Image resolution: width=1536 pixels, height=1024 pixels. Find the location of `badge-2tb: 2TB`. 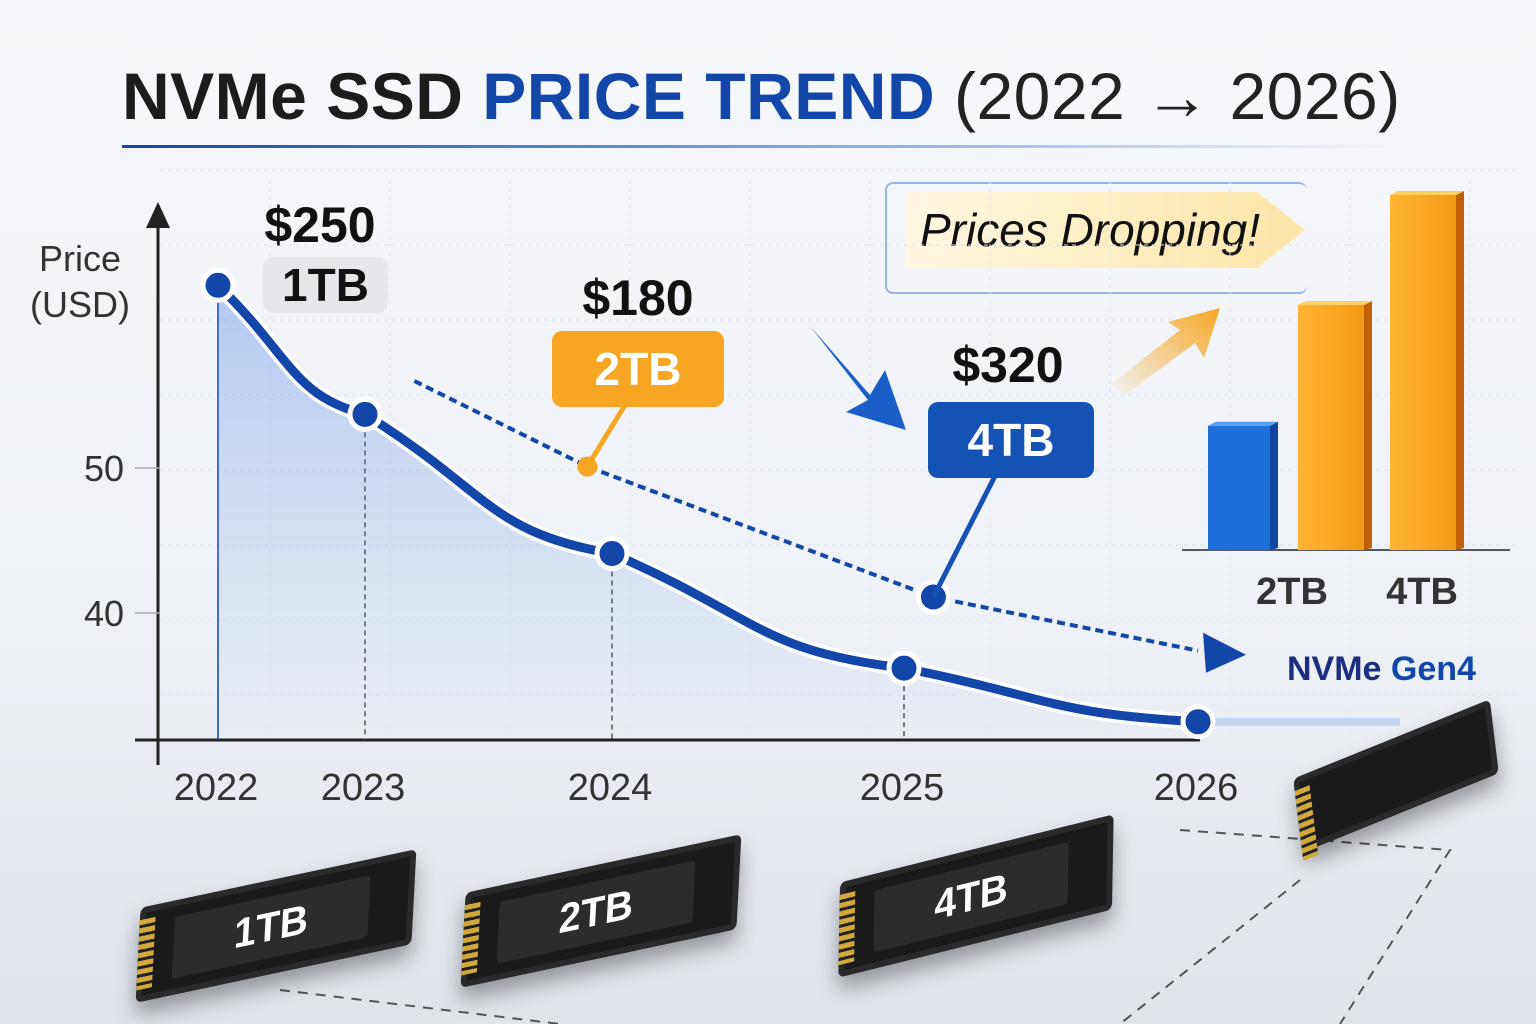

badge-2tb: 2TB is located at coordinates (638, 369).